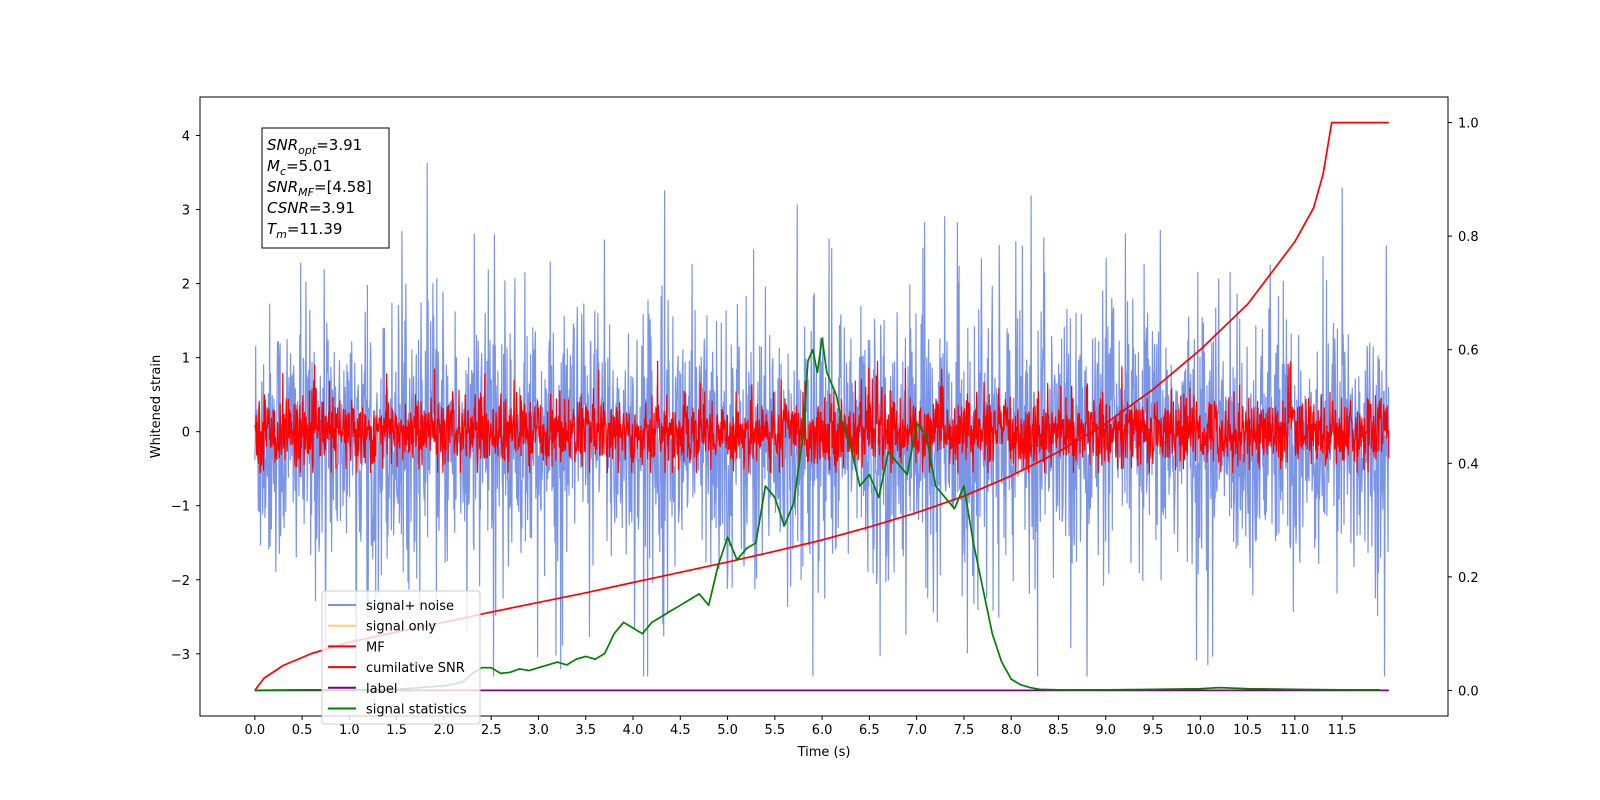 The image size is (1600, 800). Describe the element at coordinates (396, 730) in the screenshot. I see `x-tick-label: 1.5` at that location.